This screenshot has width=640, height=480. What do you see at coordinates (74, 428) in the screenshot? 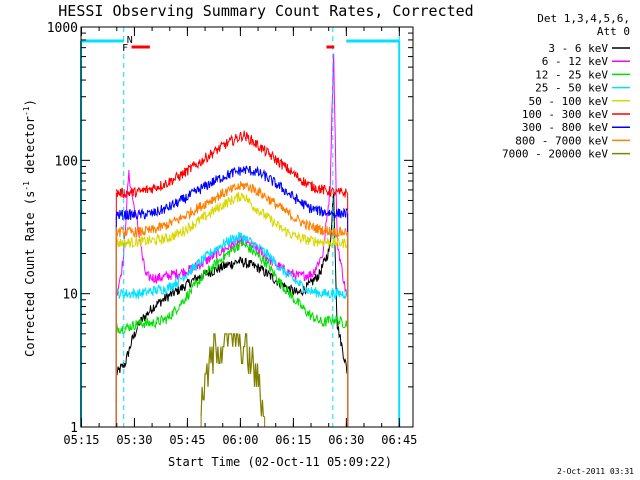
I see `y-tick-label: 1` at bounding box center [74, 428].